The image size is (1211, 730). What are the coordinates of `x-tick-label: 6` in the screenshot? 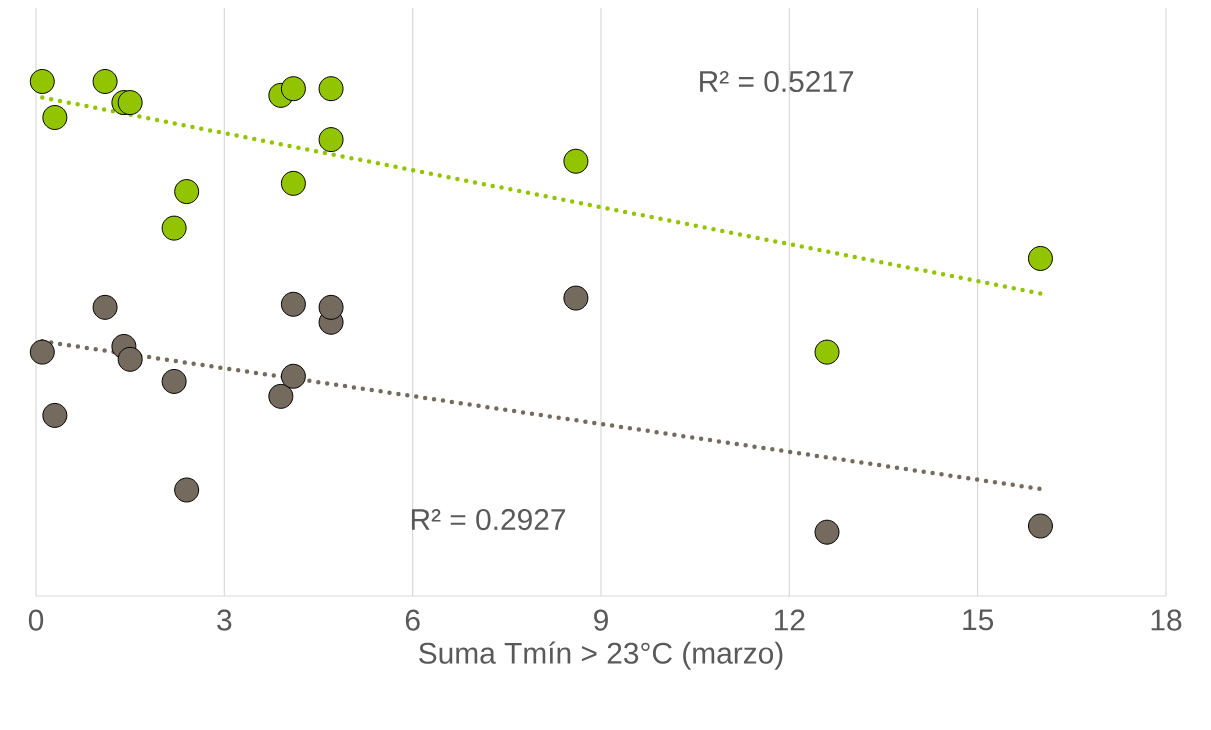 It's located at (412, 620).